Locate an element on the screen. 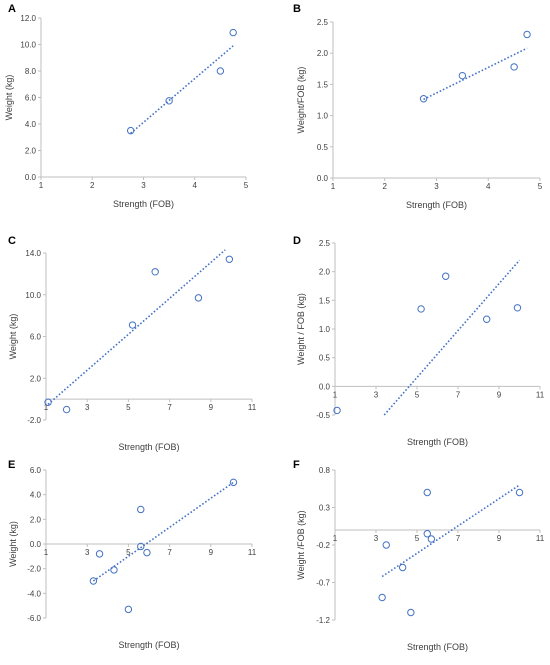 The width and height of the screenshot is (550, 665). x-tick-label-f: 11 is located at coordinates (540, 538).